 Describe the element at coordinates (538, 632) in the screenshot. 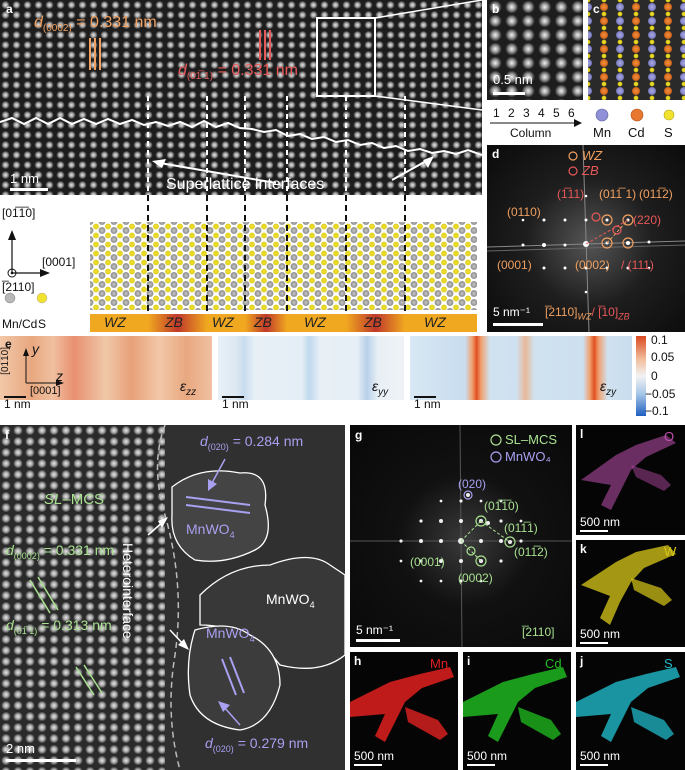

I see `zone-axis-g: [̅2110]` at that location.